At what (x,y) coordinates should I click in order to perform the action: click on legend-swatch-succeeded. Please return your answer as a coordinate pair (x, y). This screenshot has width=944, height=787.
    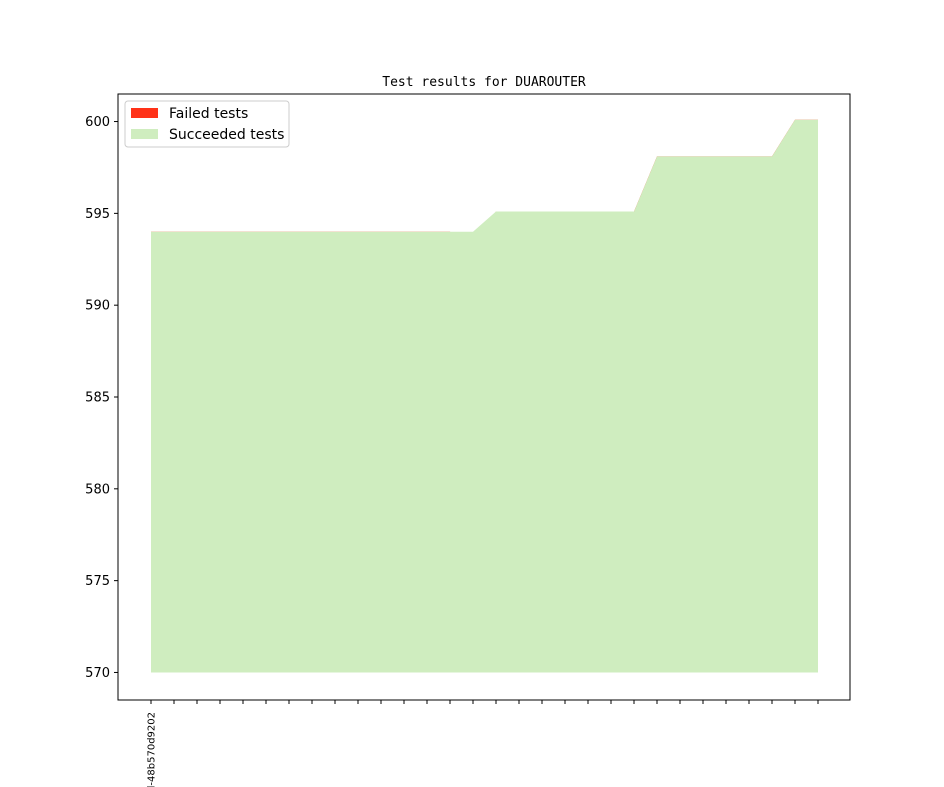
    Looking at the image, I should click on (144, 134).